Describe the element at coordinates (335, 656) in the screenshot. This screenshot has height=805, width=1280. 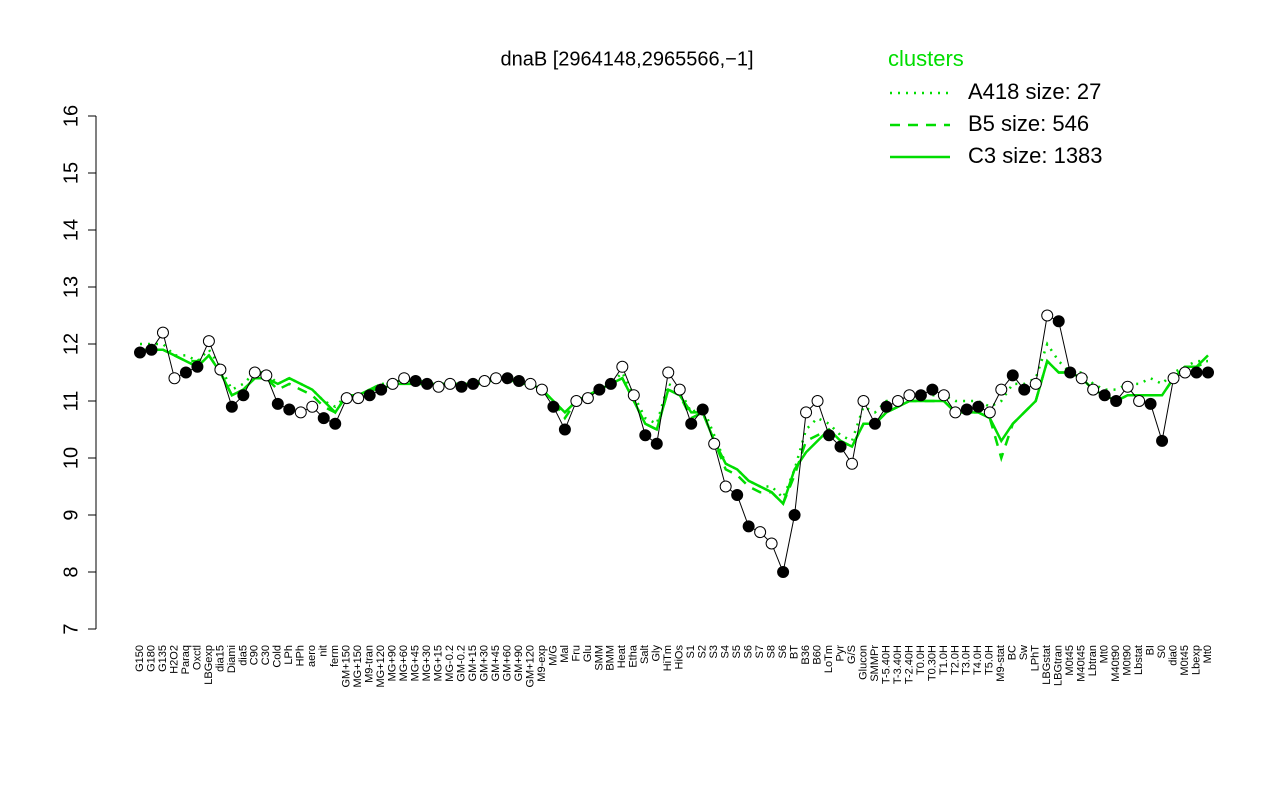
I see `x-tick-label: ferm` at that location.